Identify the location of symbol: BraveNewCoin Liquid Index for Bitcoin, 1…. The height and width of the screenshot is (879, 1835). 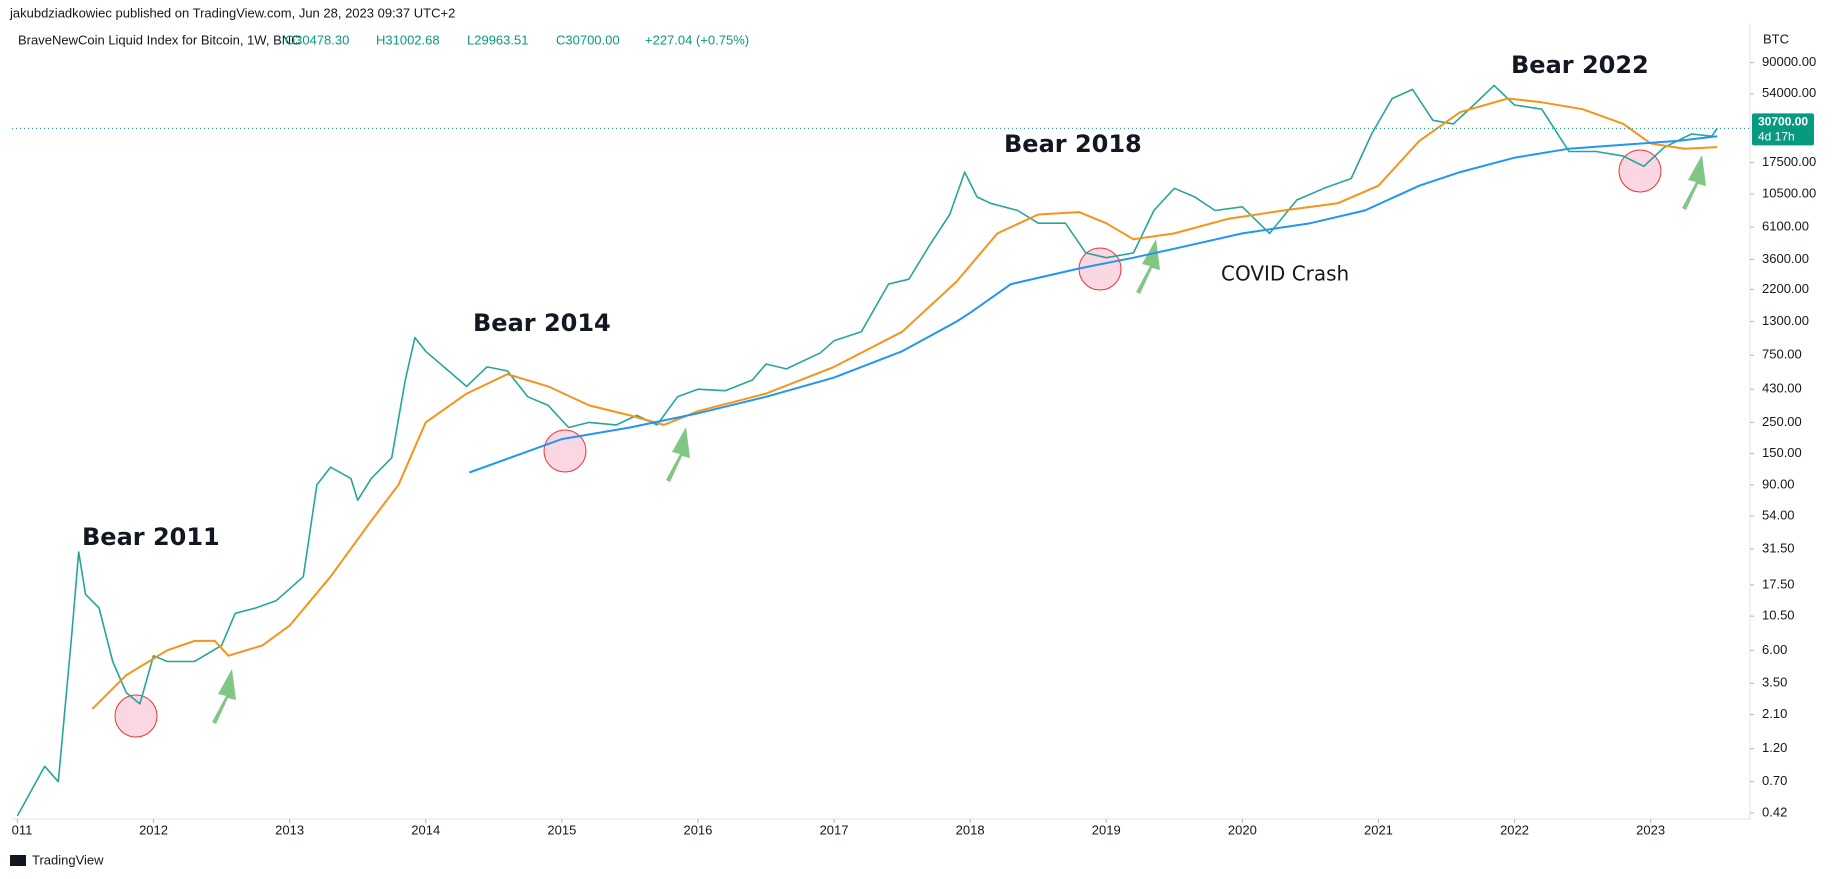
(159, 39).